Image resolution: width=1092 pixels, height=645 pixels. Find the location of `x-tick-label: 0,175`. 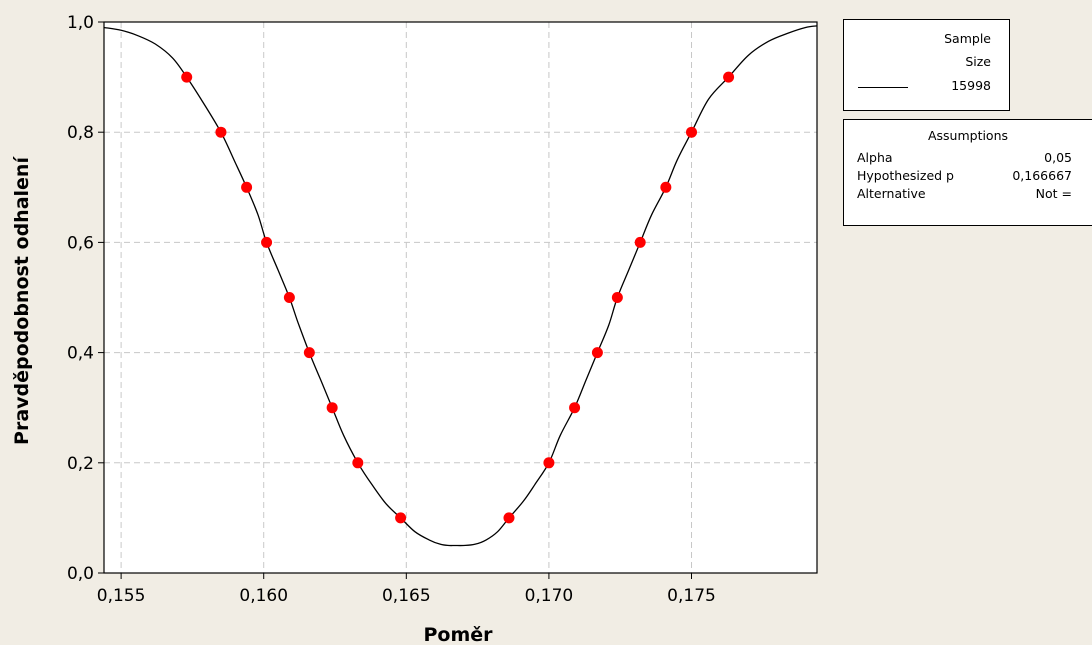

x-tick-label: 0,175 is located at coordinates (691, 596).